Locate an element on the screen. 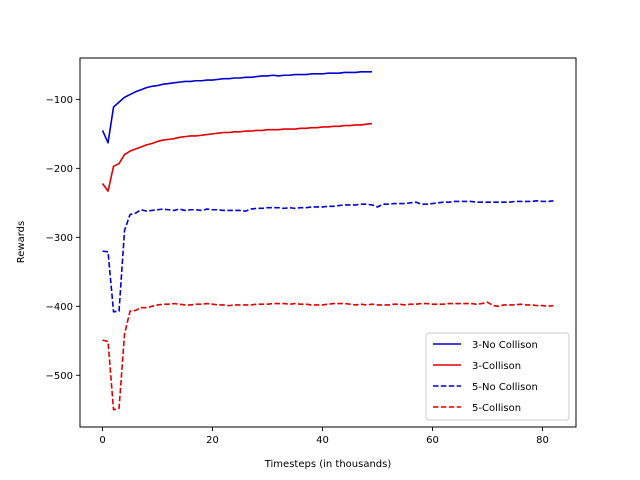  x-tick-label: 80 is located at coordinates (542, 440).